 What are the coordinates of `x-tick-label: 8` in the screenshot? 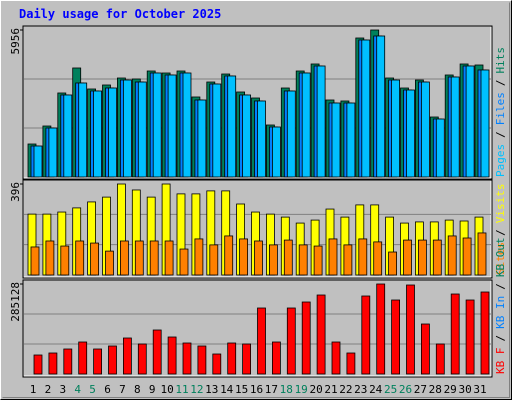 It's located at (137, 389).